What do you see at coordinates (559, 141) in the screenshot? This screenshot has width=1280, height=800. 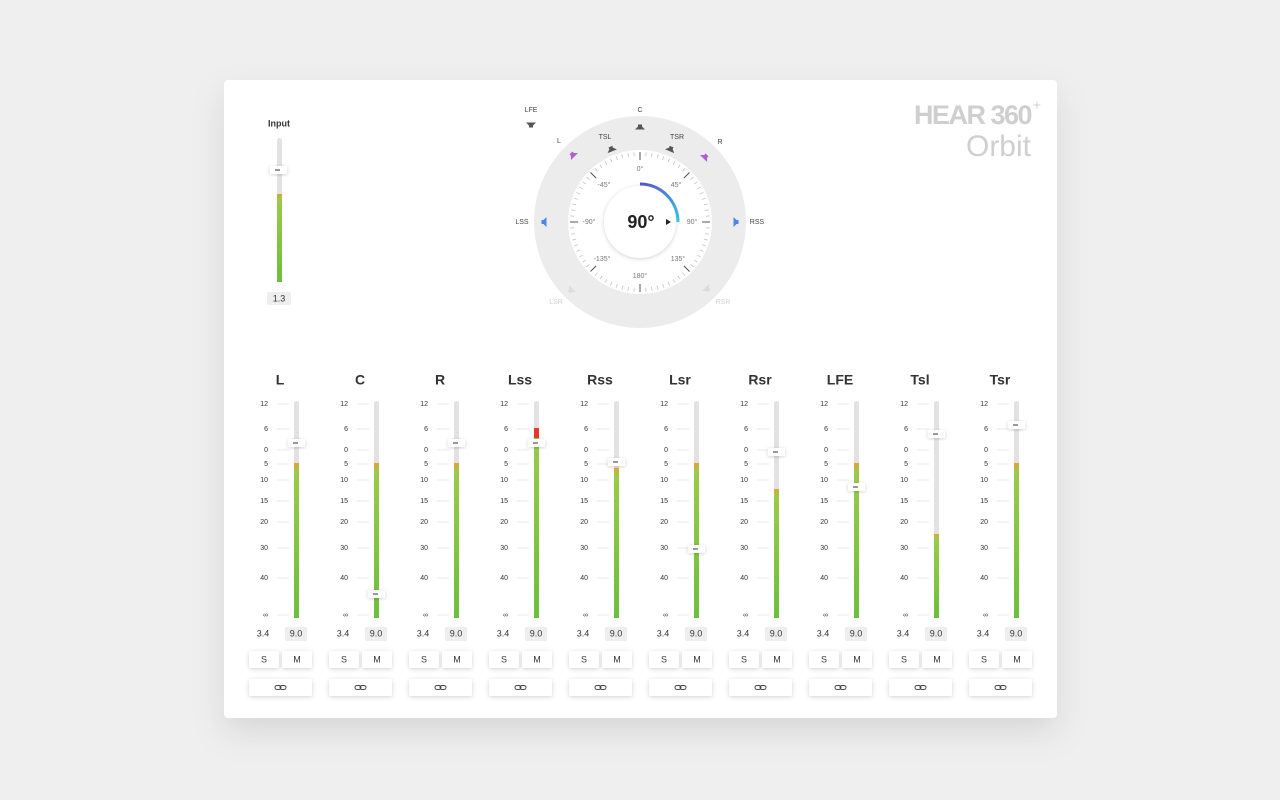 I see `speaker-label: L` at bounding box center [559, 141].